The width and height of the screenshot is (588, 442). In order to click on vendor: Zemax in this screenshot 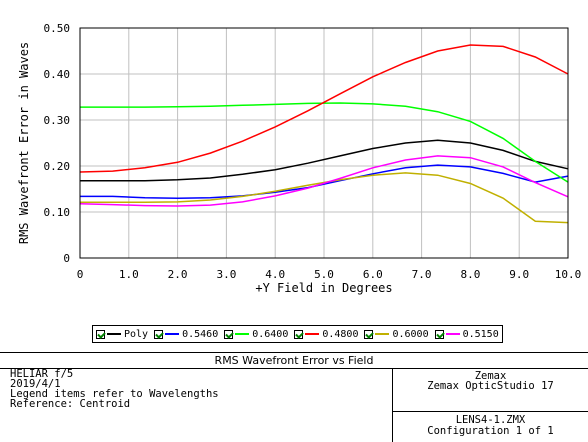, I will do `click(490, 376)`.